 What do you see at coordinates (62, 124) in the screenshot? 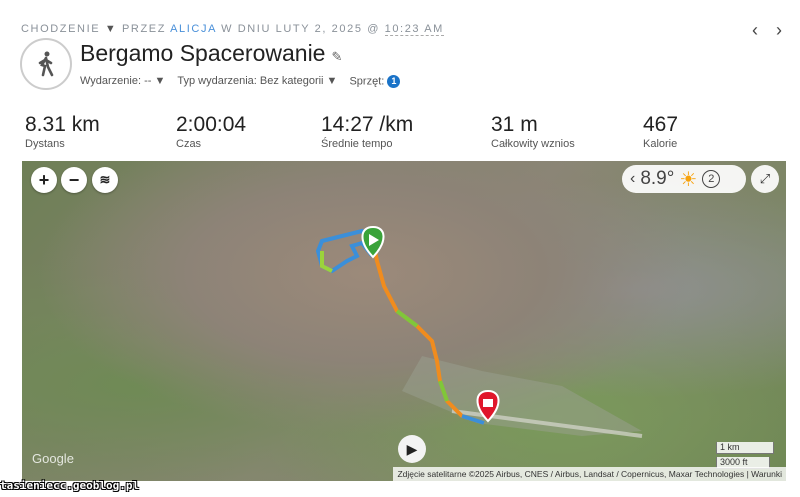
I see `stat-value: 8.31 km` at bounding box center [62, 124].